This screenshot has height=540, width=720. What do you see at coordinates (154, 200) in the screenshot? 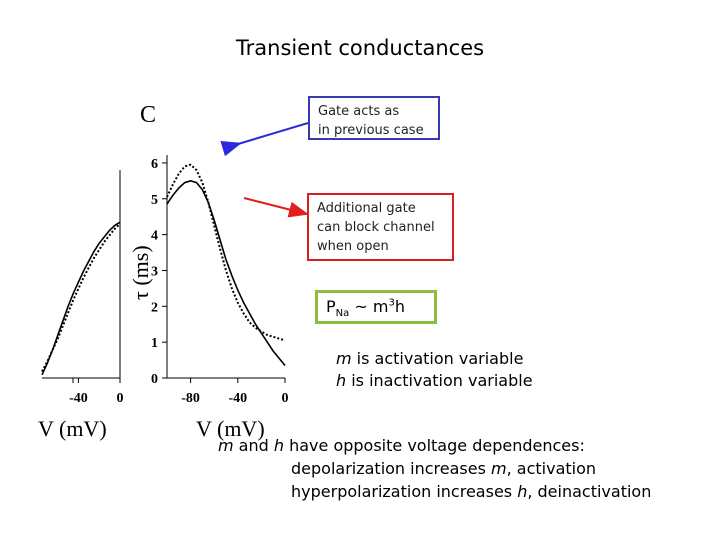
I see `y-tick-label: 5` at bounding box center [154, 200].